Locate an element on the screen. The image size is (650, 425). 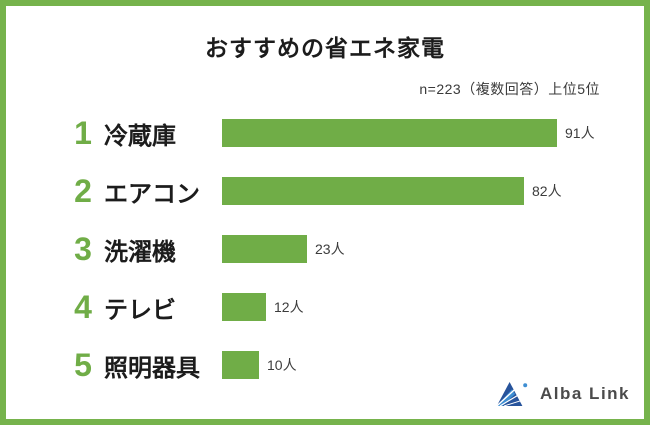
chart-row: 4 テレビ 12人 is located at coordinates (344, 307).